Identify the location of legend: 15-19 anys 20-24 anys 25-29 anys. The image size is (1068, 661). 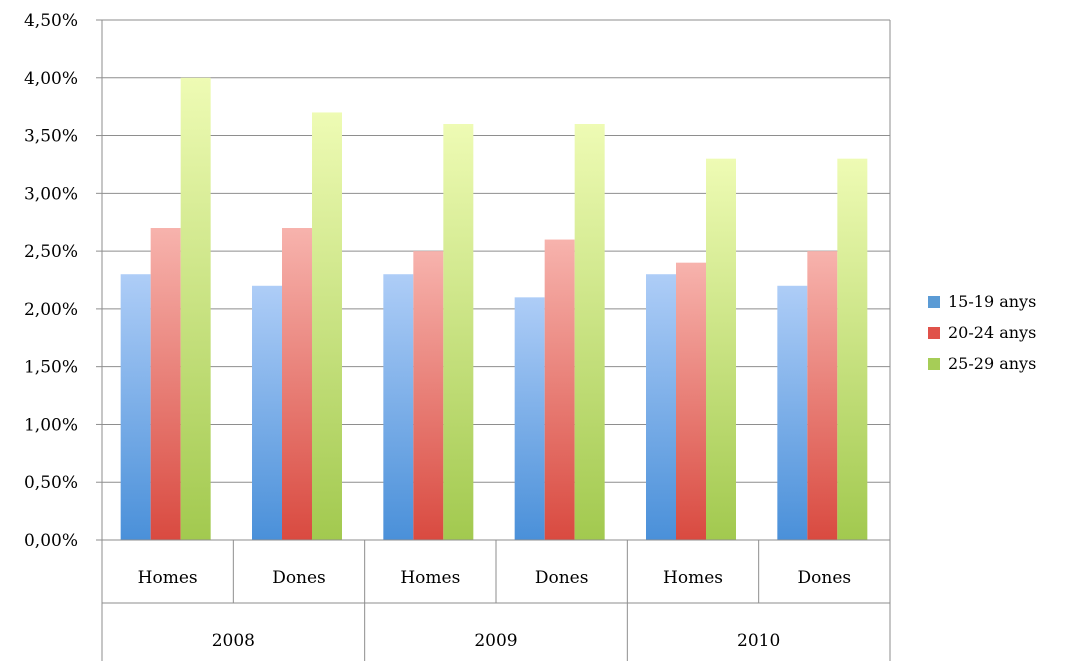
(998, 332).